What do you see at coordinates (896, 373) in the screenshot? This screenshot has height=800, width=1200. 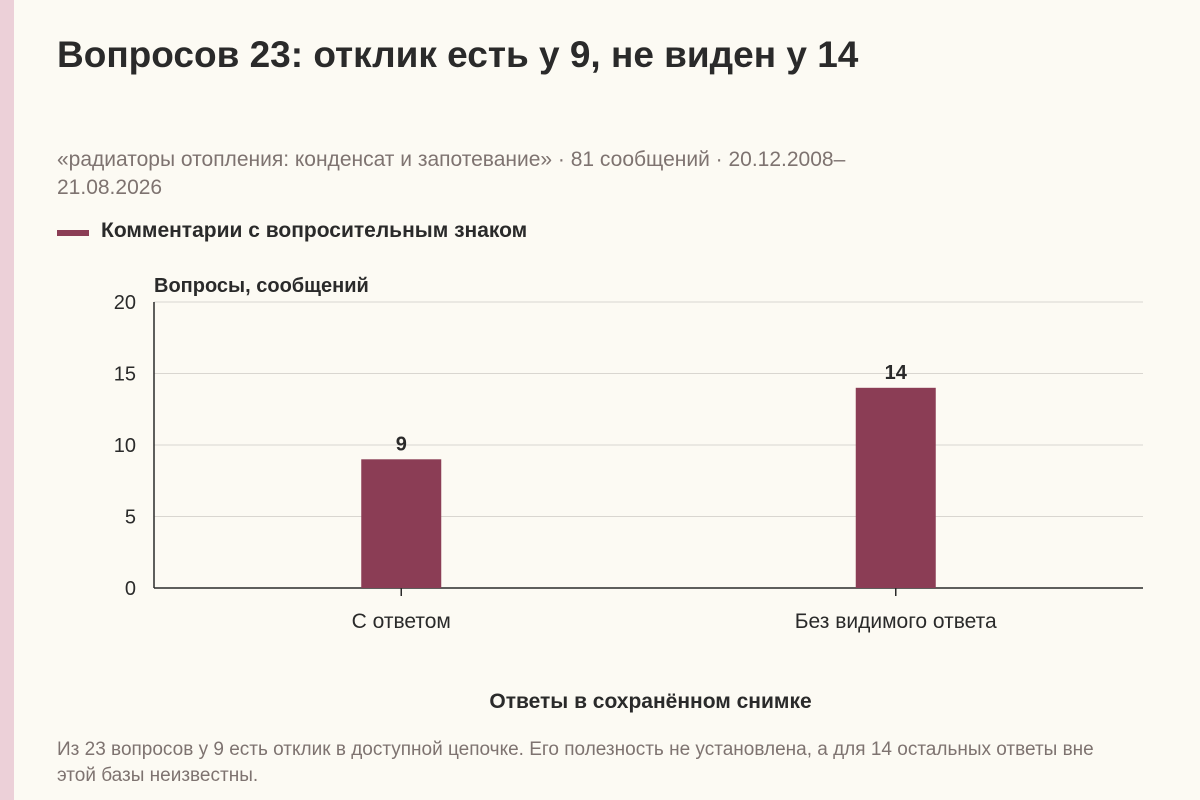 I see `data-label: 14` at bounding box center [896, 373].